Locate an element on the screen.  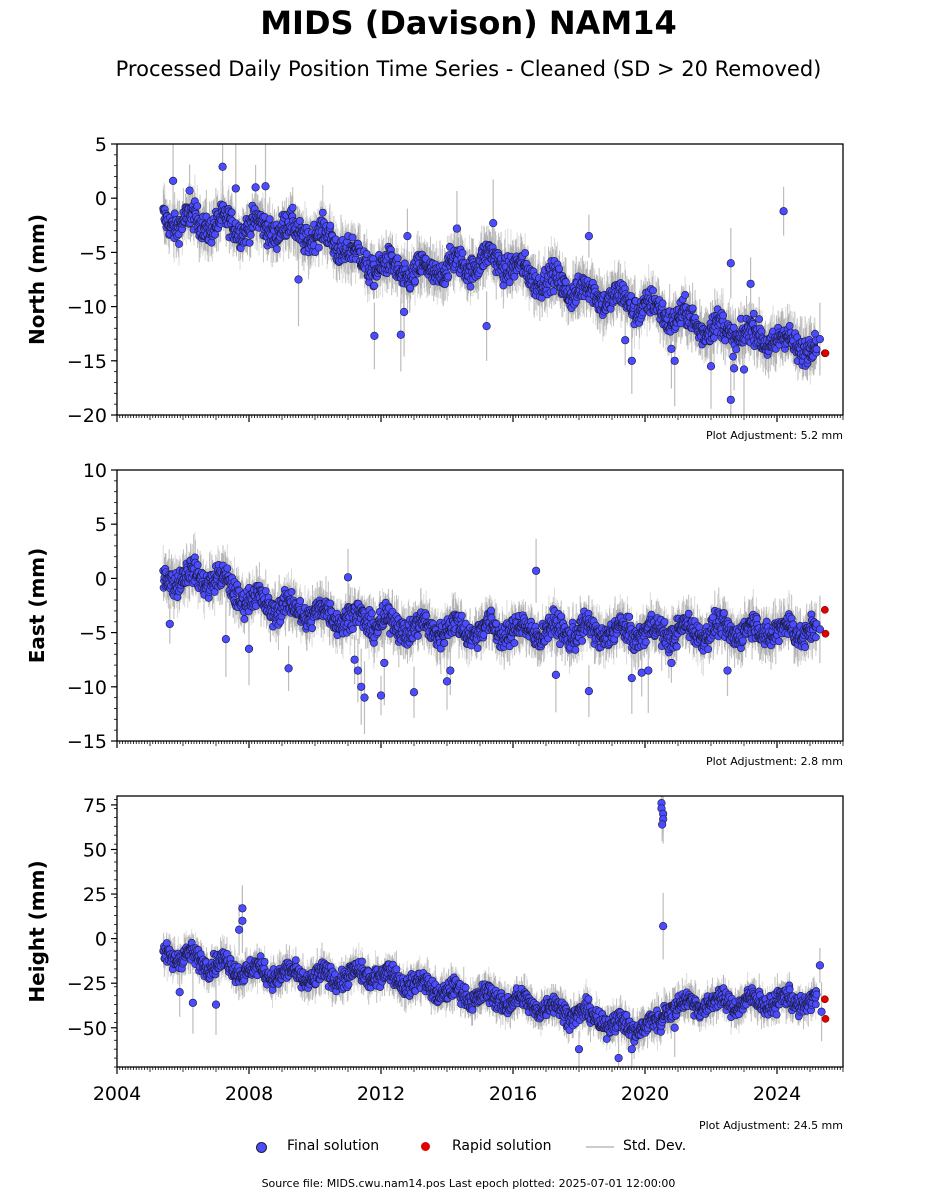
y-tick-label: −5 is located at coordinates (93, 253).